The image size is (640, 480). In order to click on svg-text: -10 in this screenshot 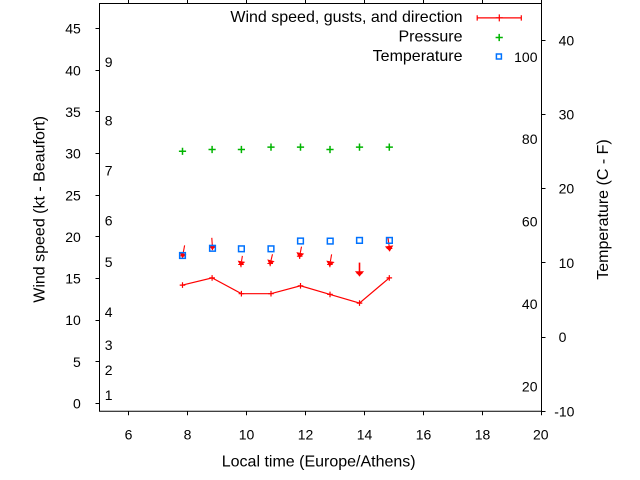, I will do `click(564, 411)`.